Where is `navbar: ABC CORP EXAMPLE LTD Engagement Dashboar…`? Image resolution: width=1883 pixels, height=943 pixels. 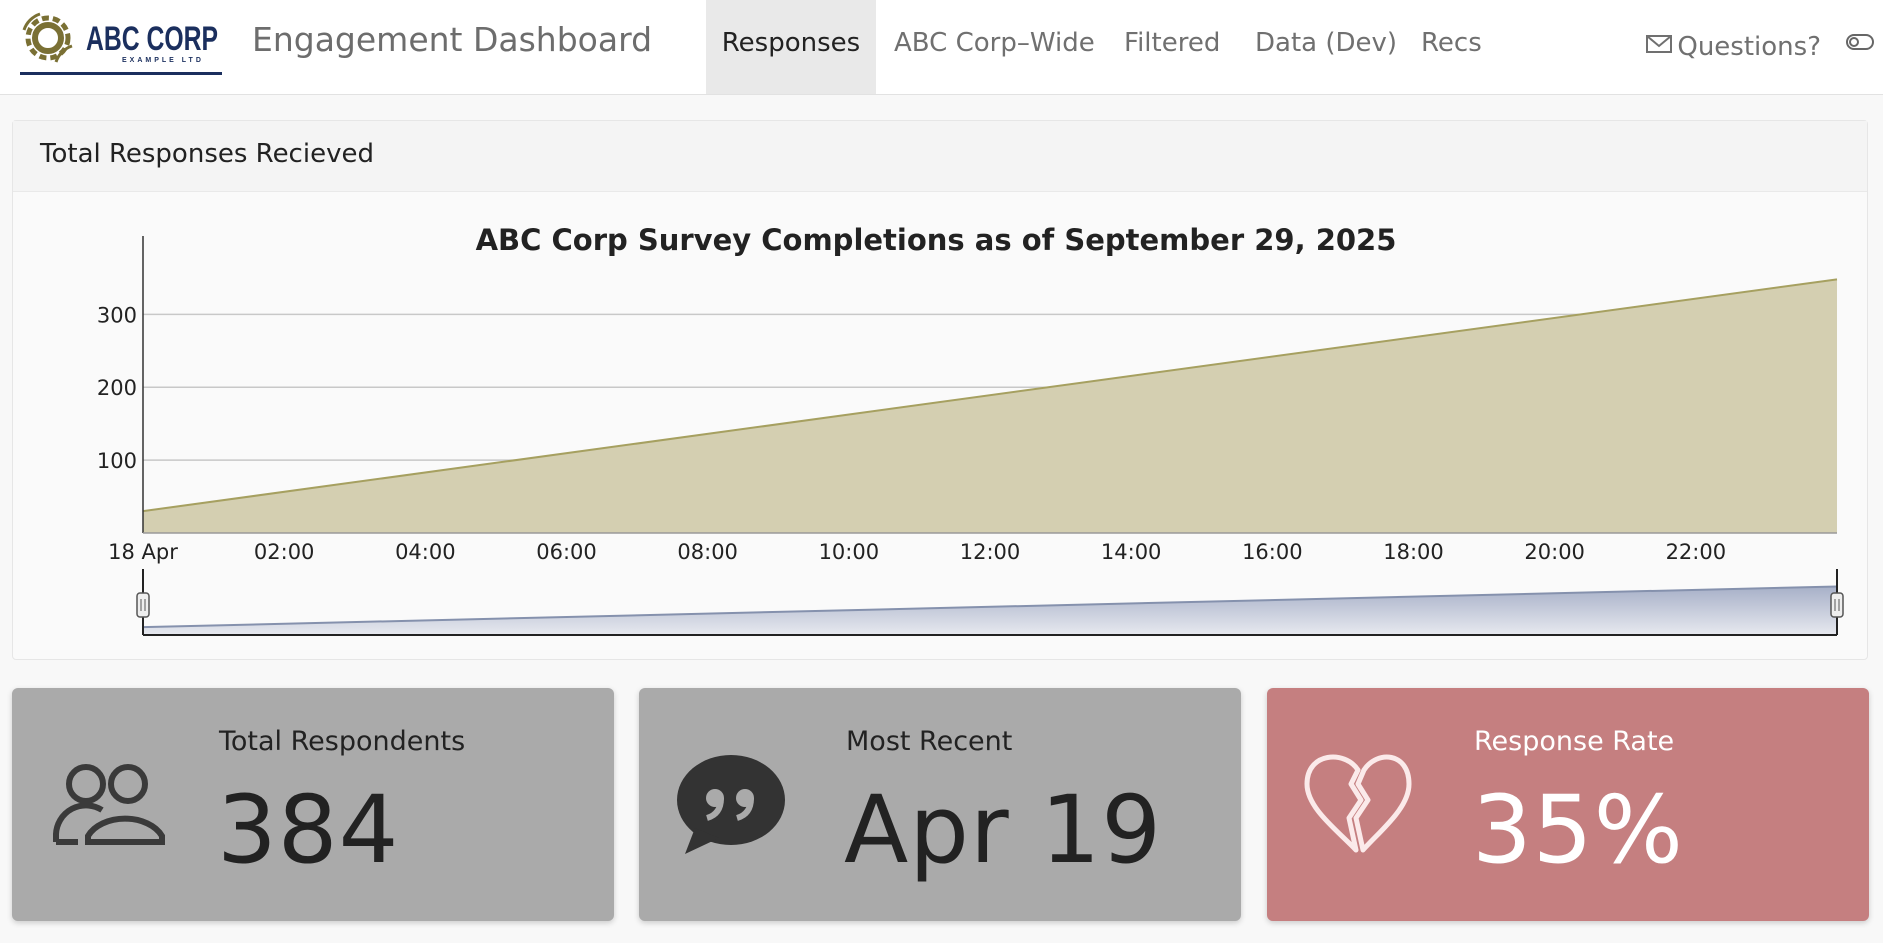 navbar: ABC CORP EXAMPLE LTD Engagement Dashboar… is located at coordinates (941, 47).